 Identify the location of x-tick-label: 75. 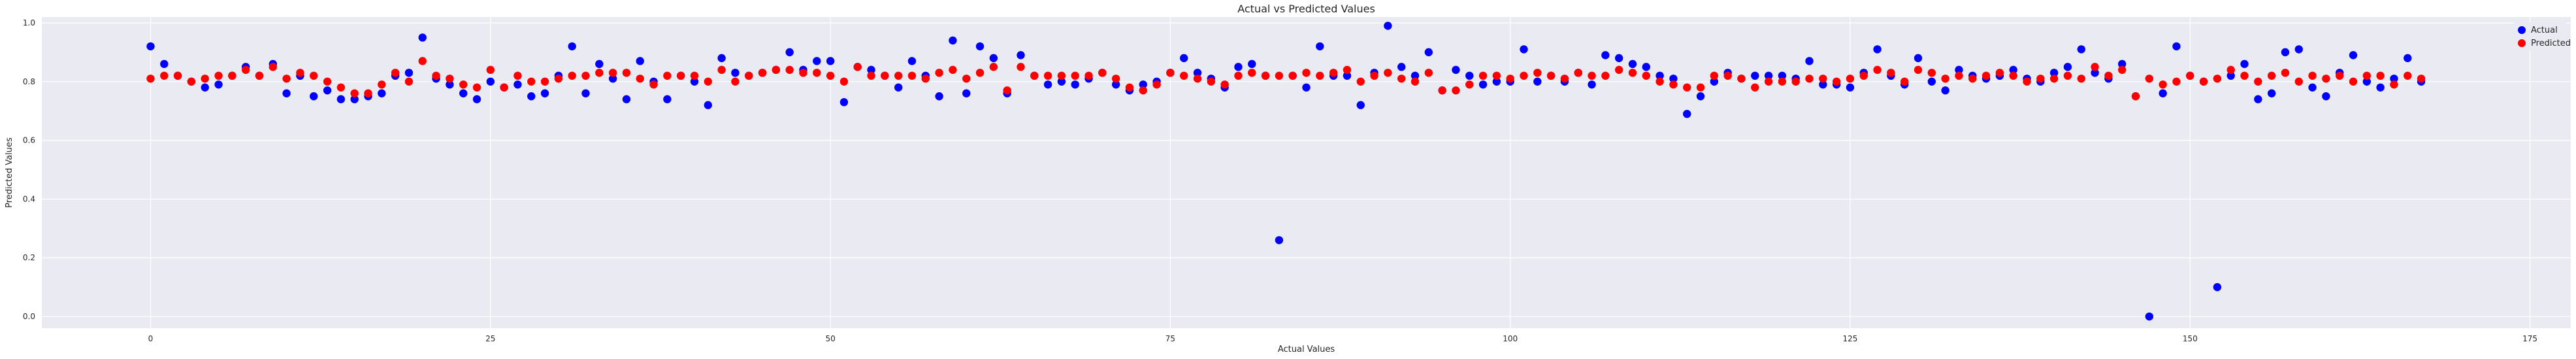
(1170, 338).